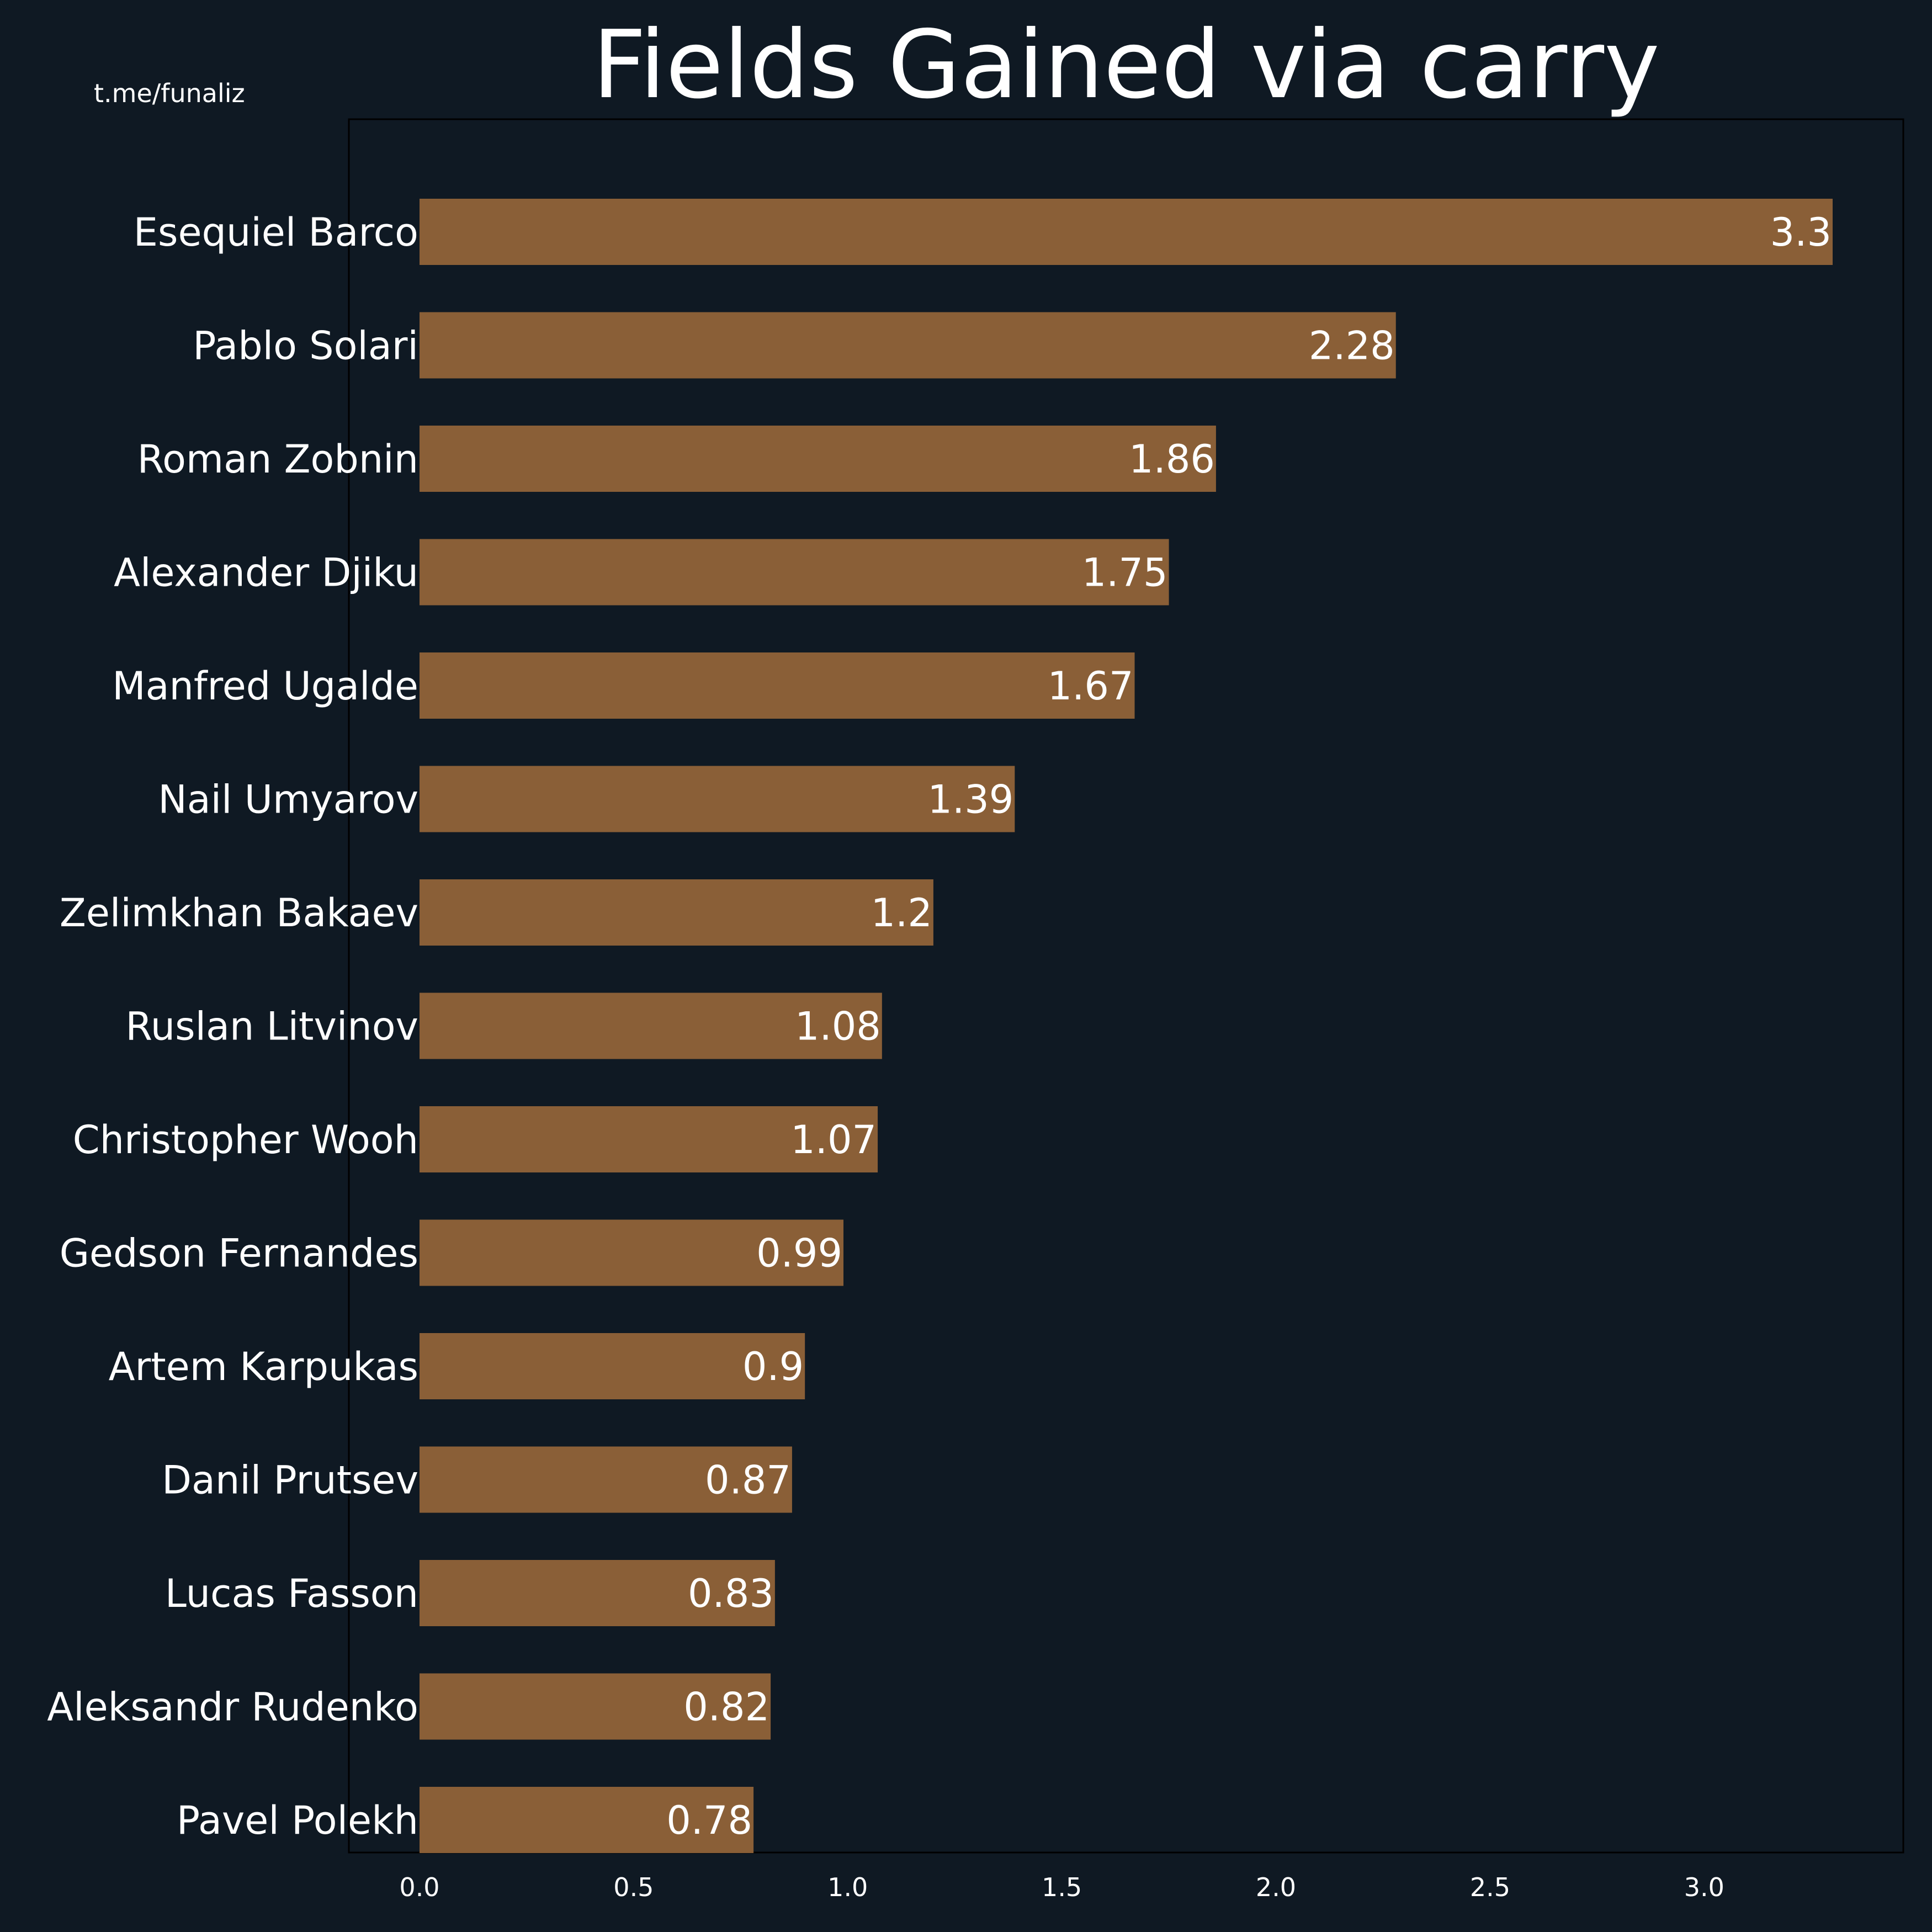 The image size is (1932, 1932). What do you see at coordinates (239, 1254) in the screenshot?
I see `category-label: Gedson Fernandes` at bounding box center [239, 1254].